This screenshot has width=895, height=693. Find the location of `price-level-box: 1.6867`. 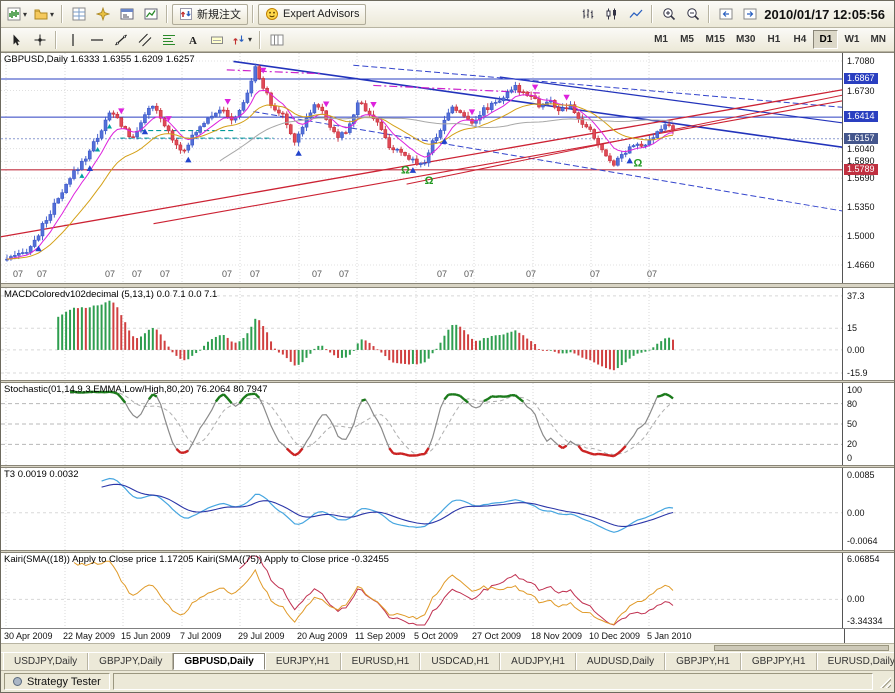

price-level-box: 1.6867 is located at coordinates (861, 78).